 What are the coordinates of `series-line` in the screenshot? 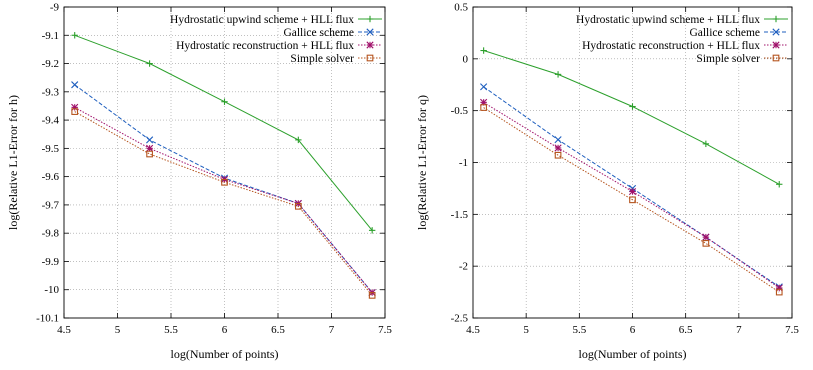 It's located at (631, 117).